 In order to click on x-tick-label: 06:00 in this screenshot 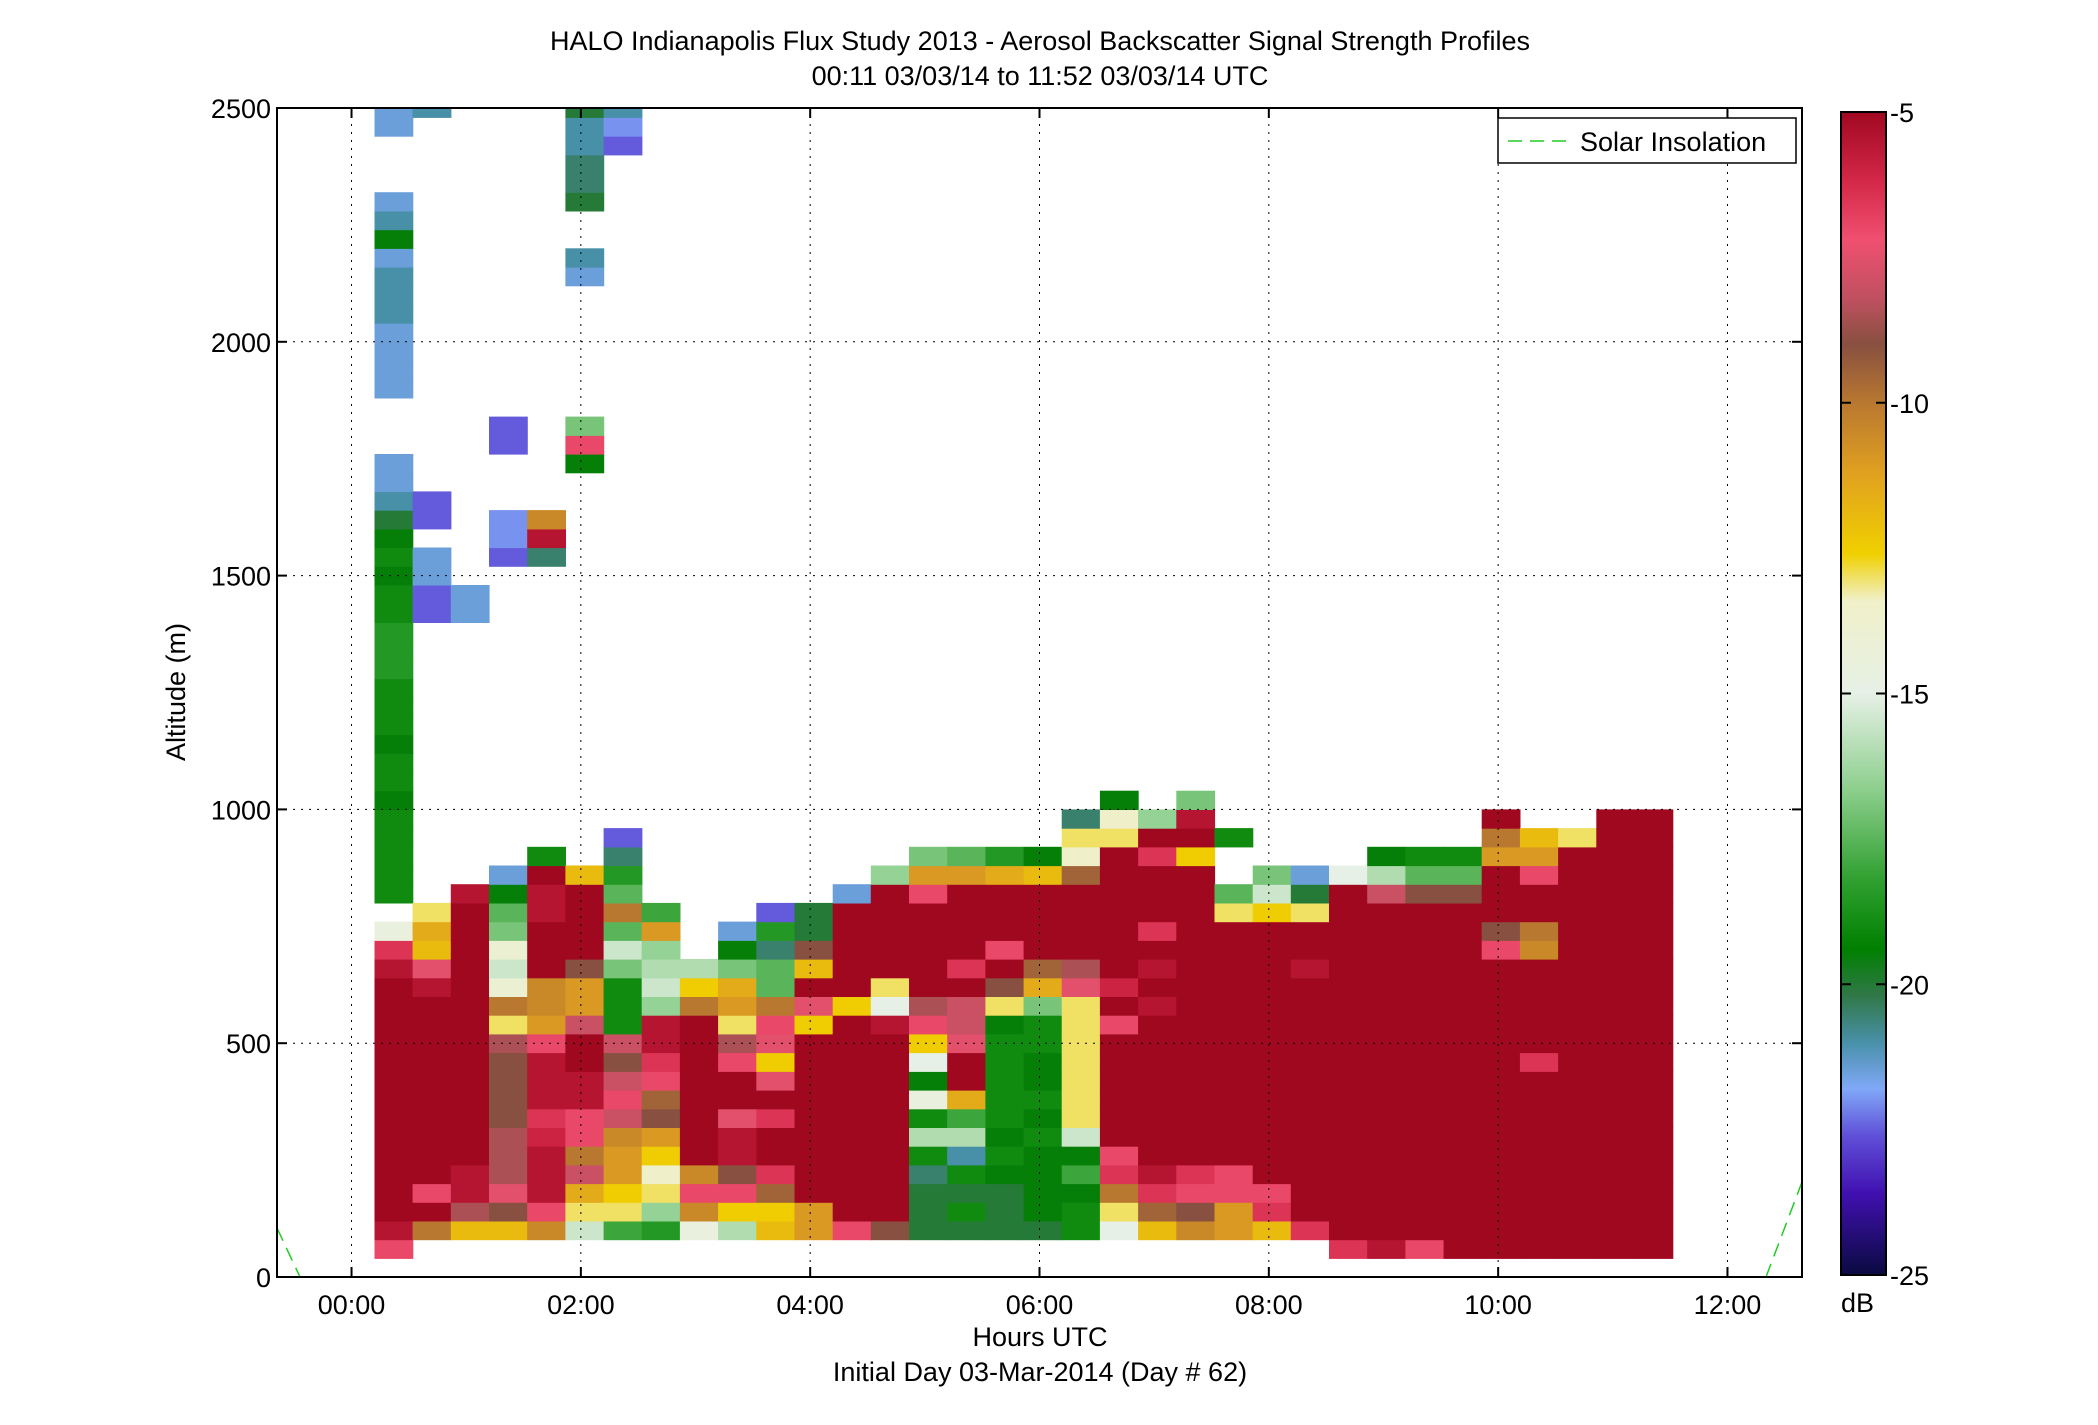, I will do `click(1040, 1305)`.